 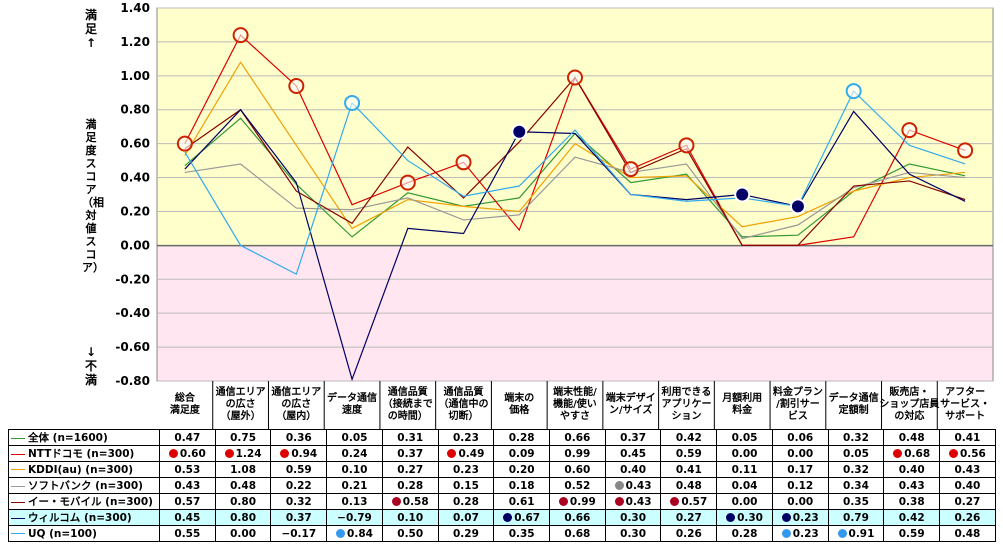 I want to click on y-label-top: 満足↑, so click(x=90, y=29).